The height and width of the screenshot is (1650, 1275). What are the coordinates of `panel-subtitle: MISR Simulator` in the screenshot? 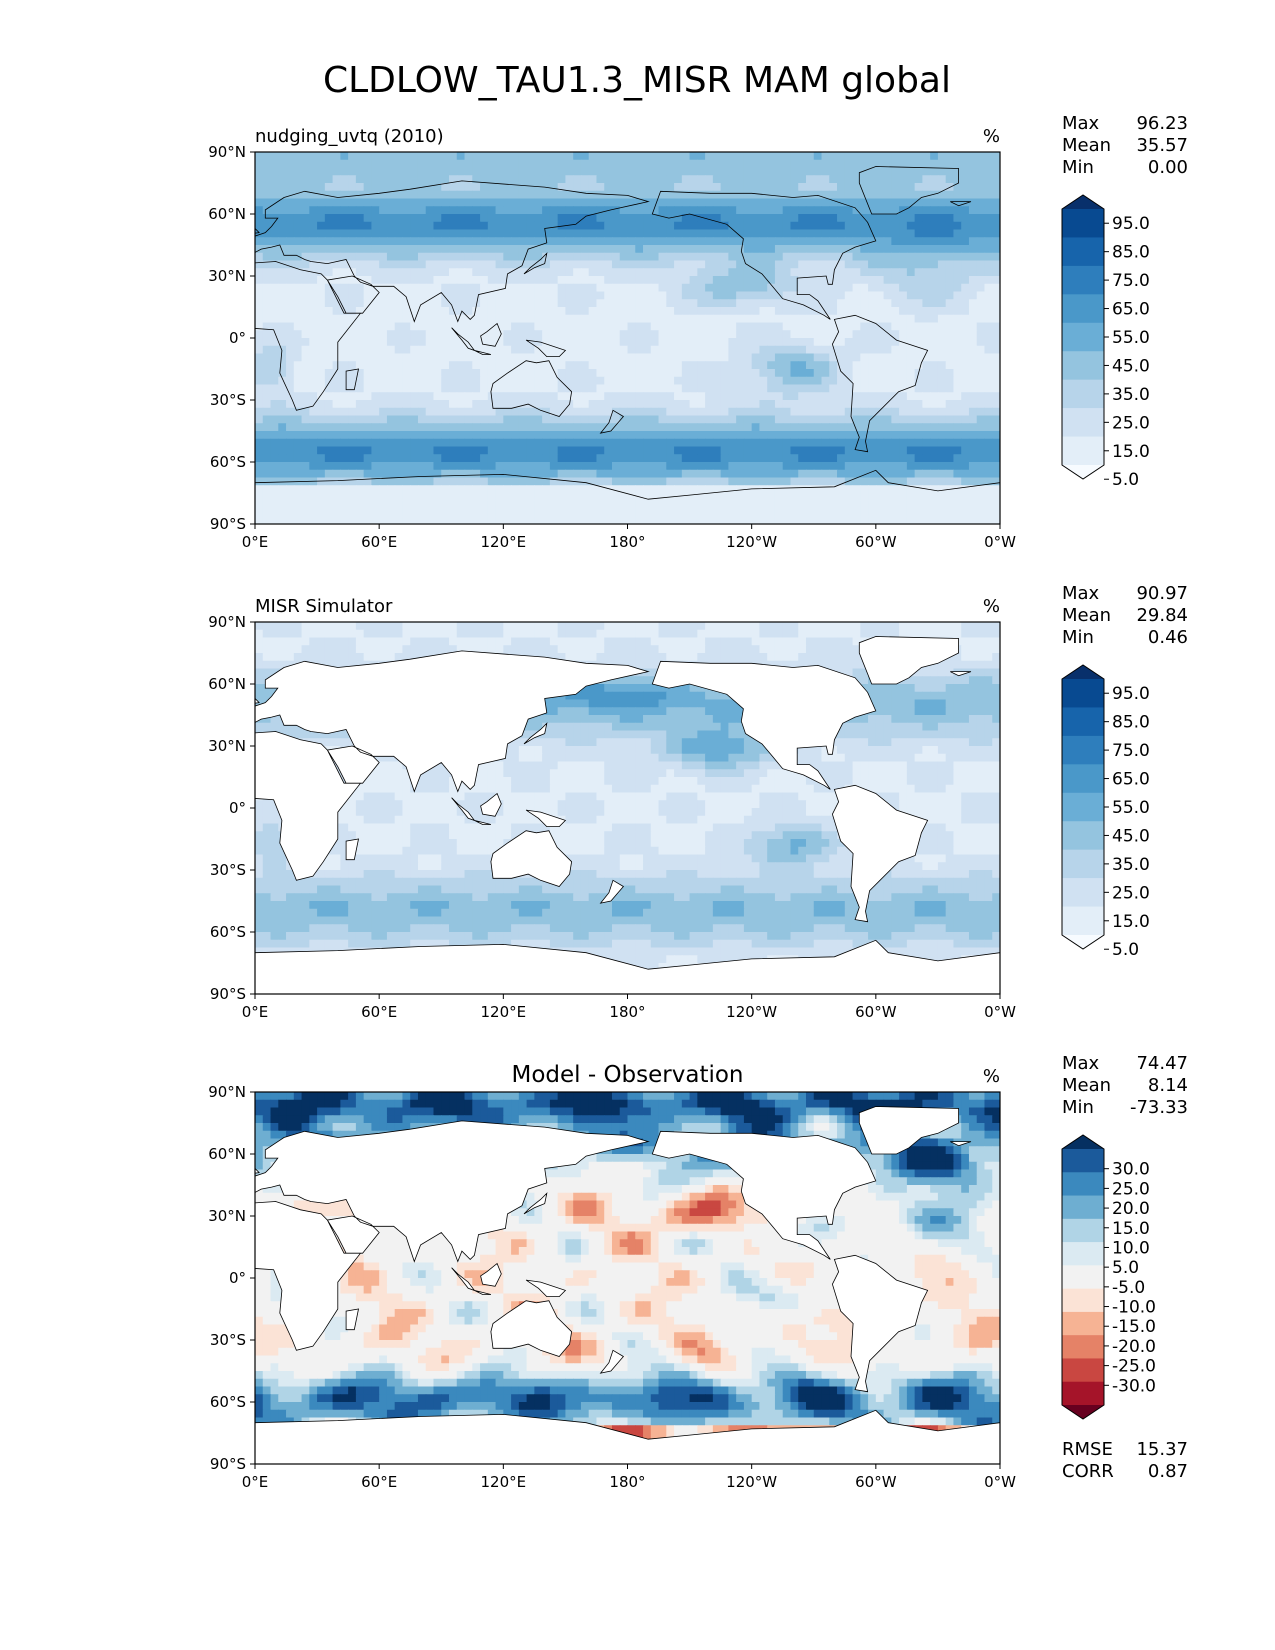 It's located at (324, 606).